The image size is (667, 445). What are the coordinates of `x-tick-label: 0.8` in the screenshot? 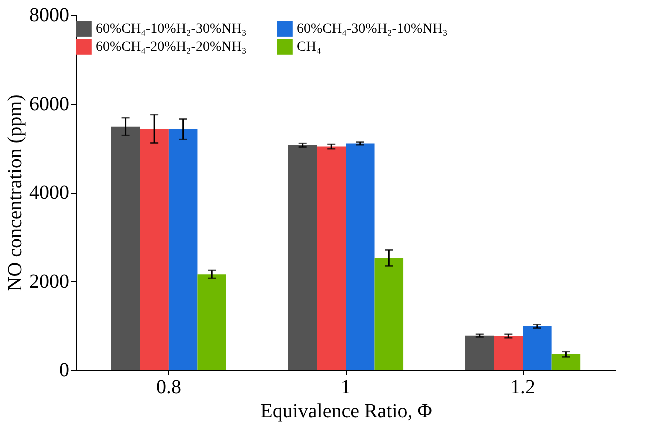 It's located at (169, 387).